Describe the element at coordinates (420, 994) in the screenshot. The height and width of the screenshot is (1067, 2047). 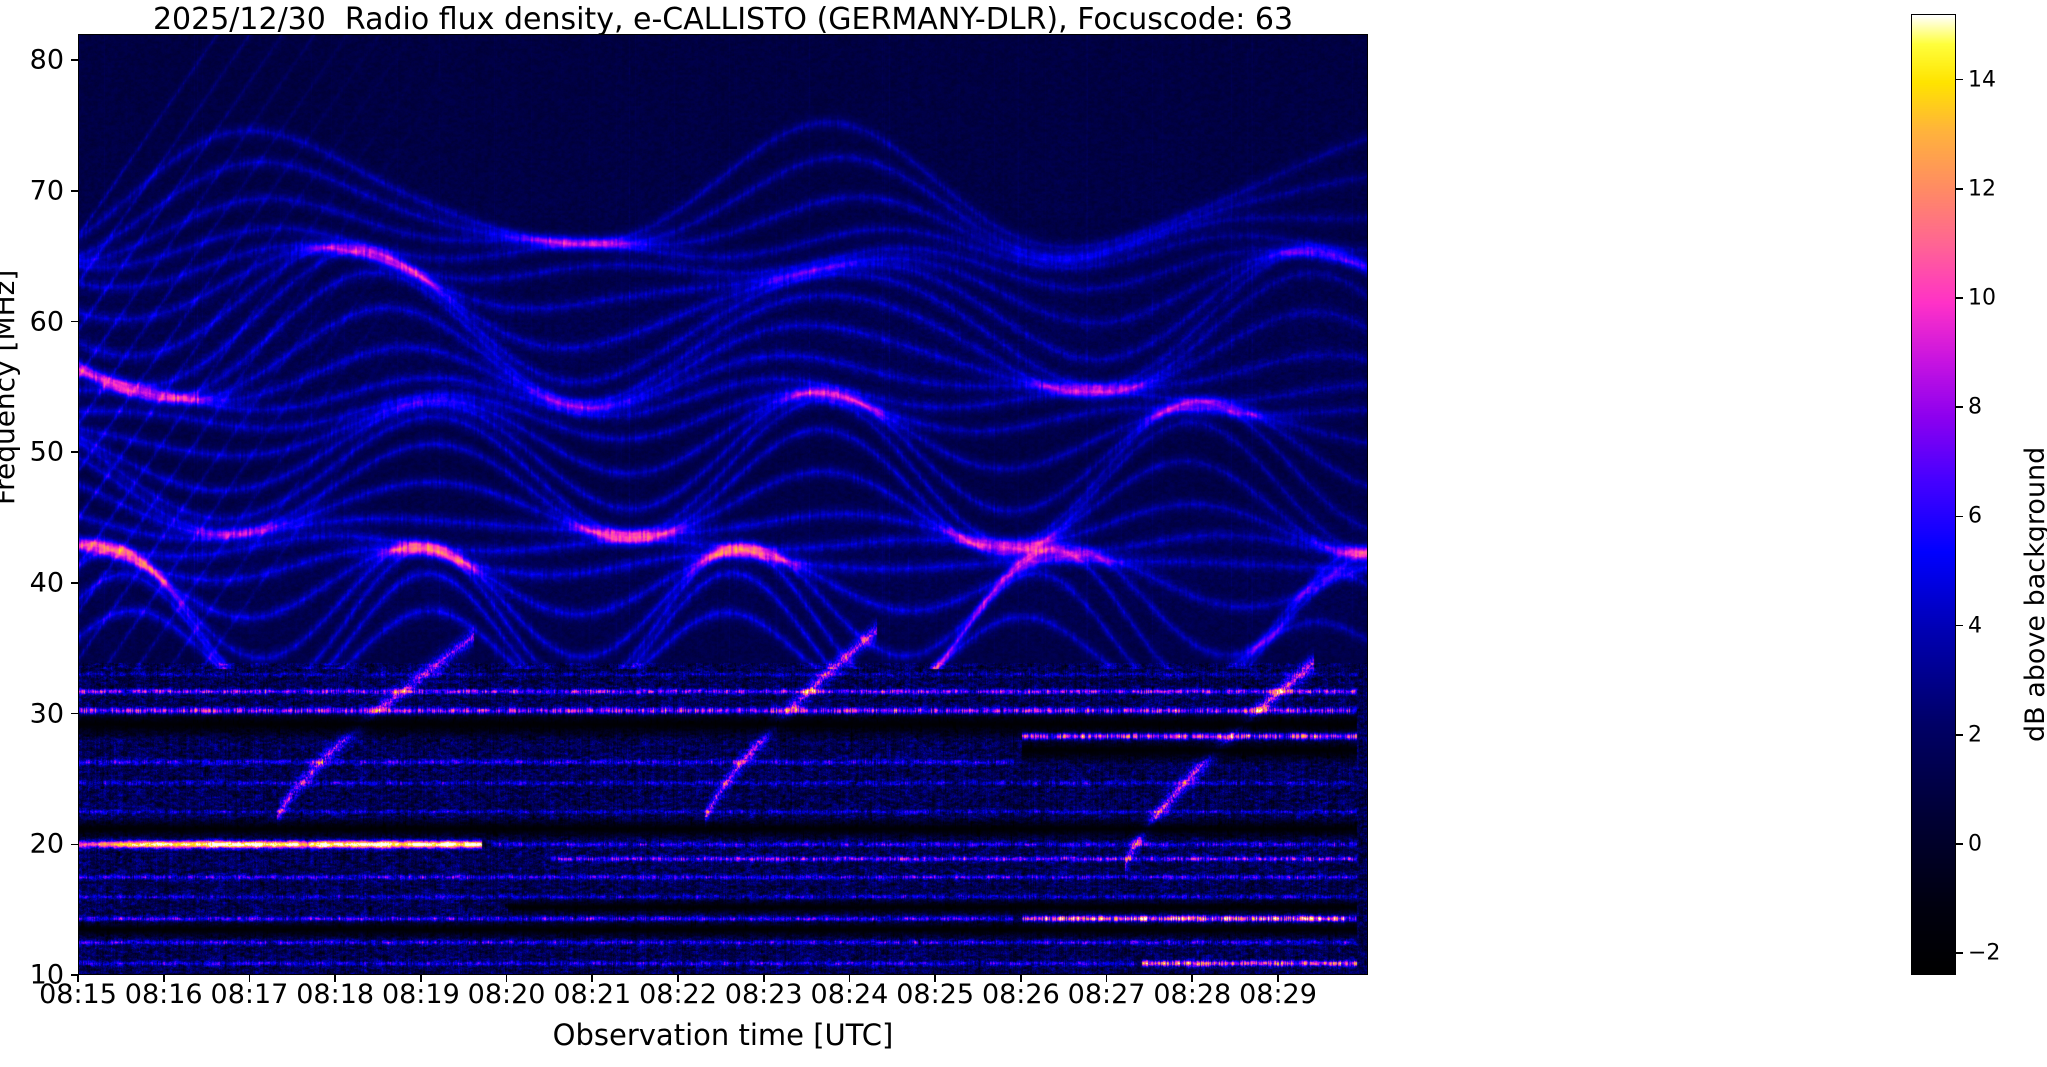
I see `x-tick-label: 08:19` at that location.